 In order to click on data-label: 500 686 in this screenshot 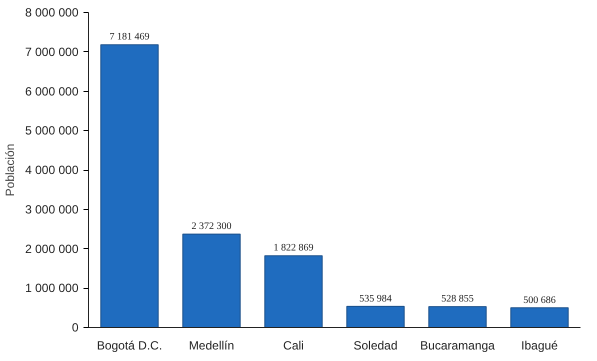, I will do `click(539, 300)`.